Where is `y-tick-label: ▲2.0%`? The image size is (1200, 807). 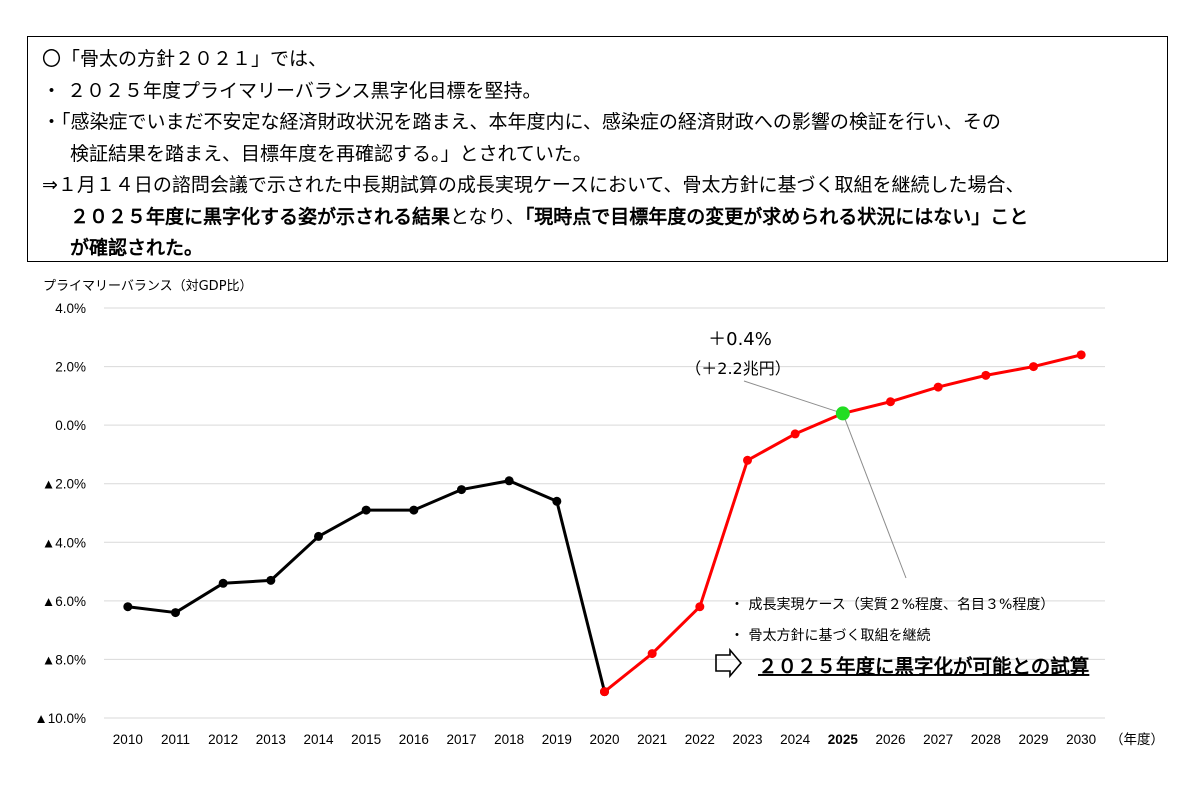 y-tick-label: ▲2.0% is located at coordinates (64, 484).